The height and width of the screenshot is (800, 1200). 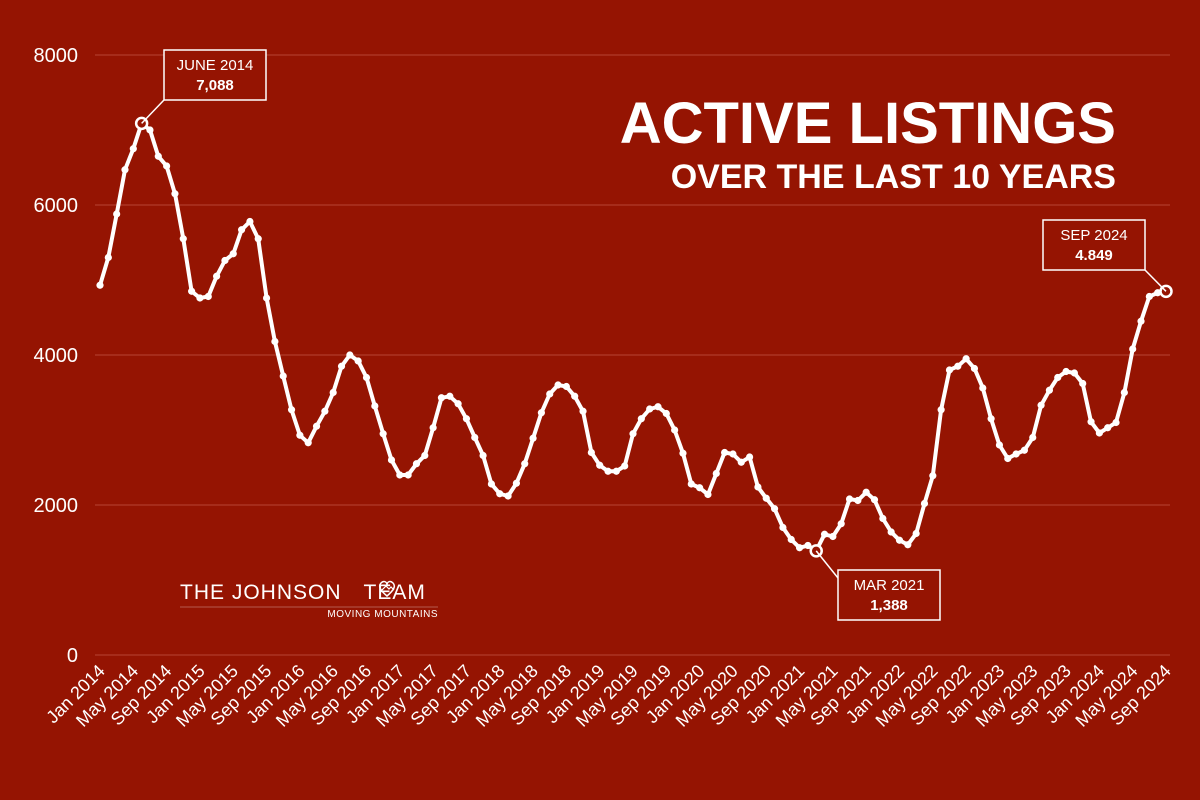 I want to click on callout-value: 4.849, so click(x=1094, y=255).